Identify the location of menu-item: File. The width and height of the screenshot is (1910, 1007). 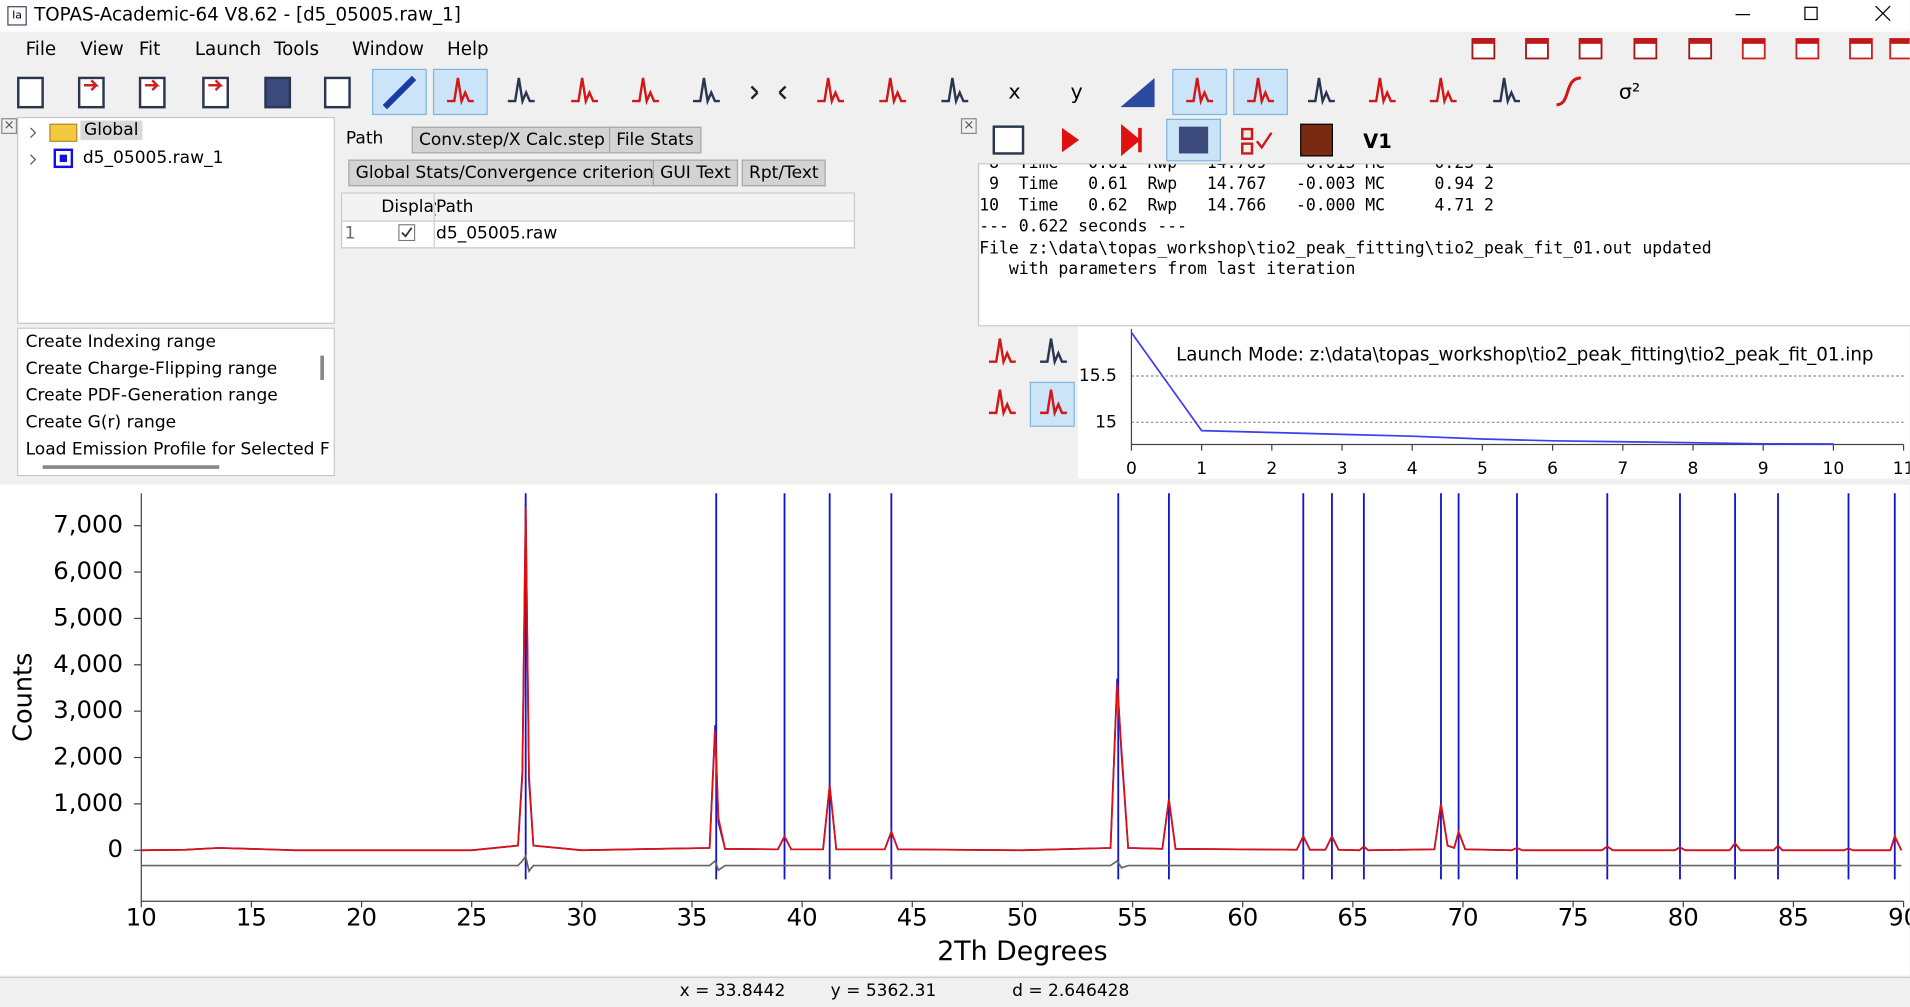
(41, 48).